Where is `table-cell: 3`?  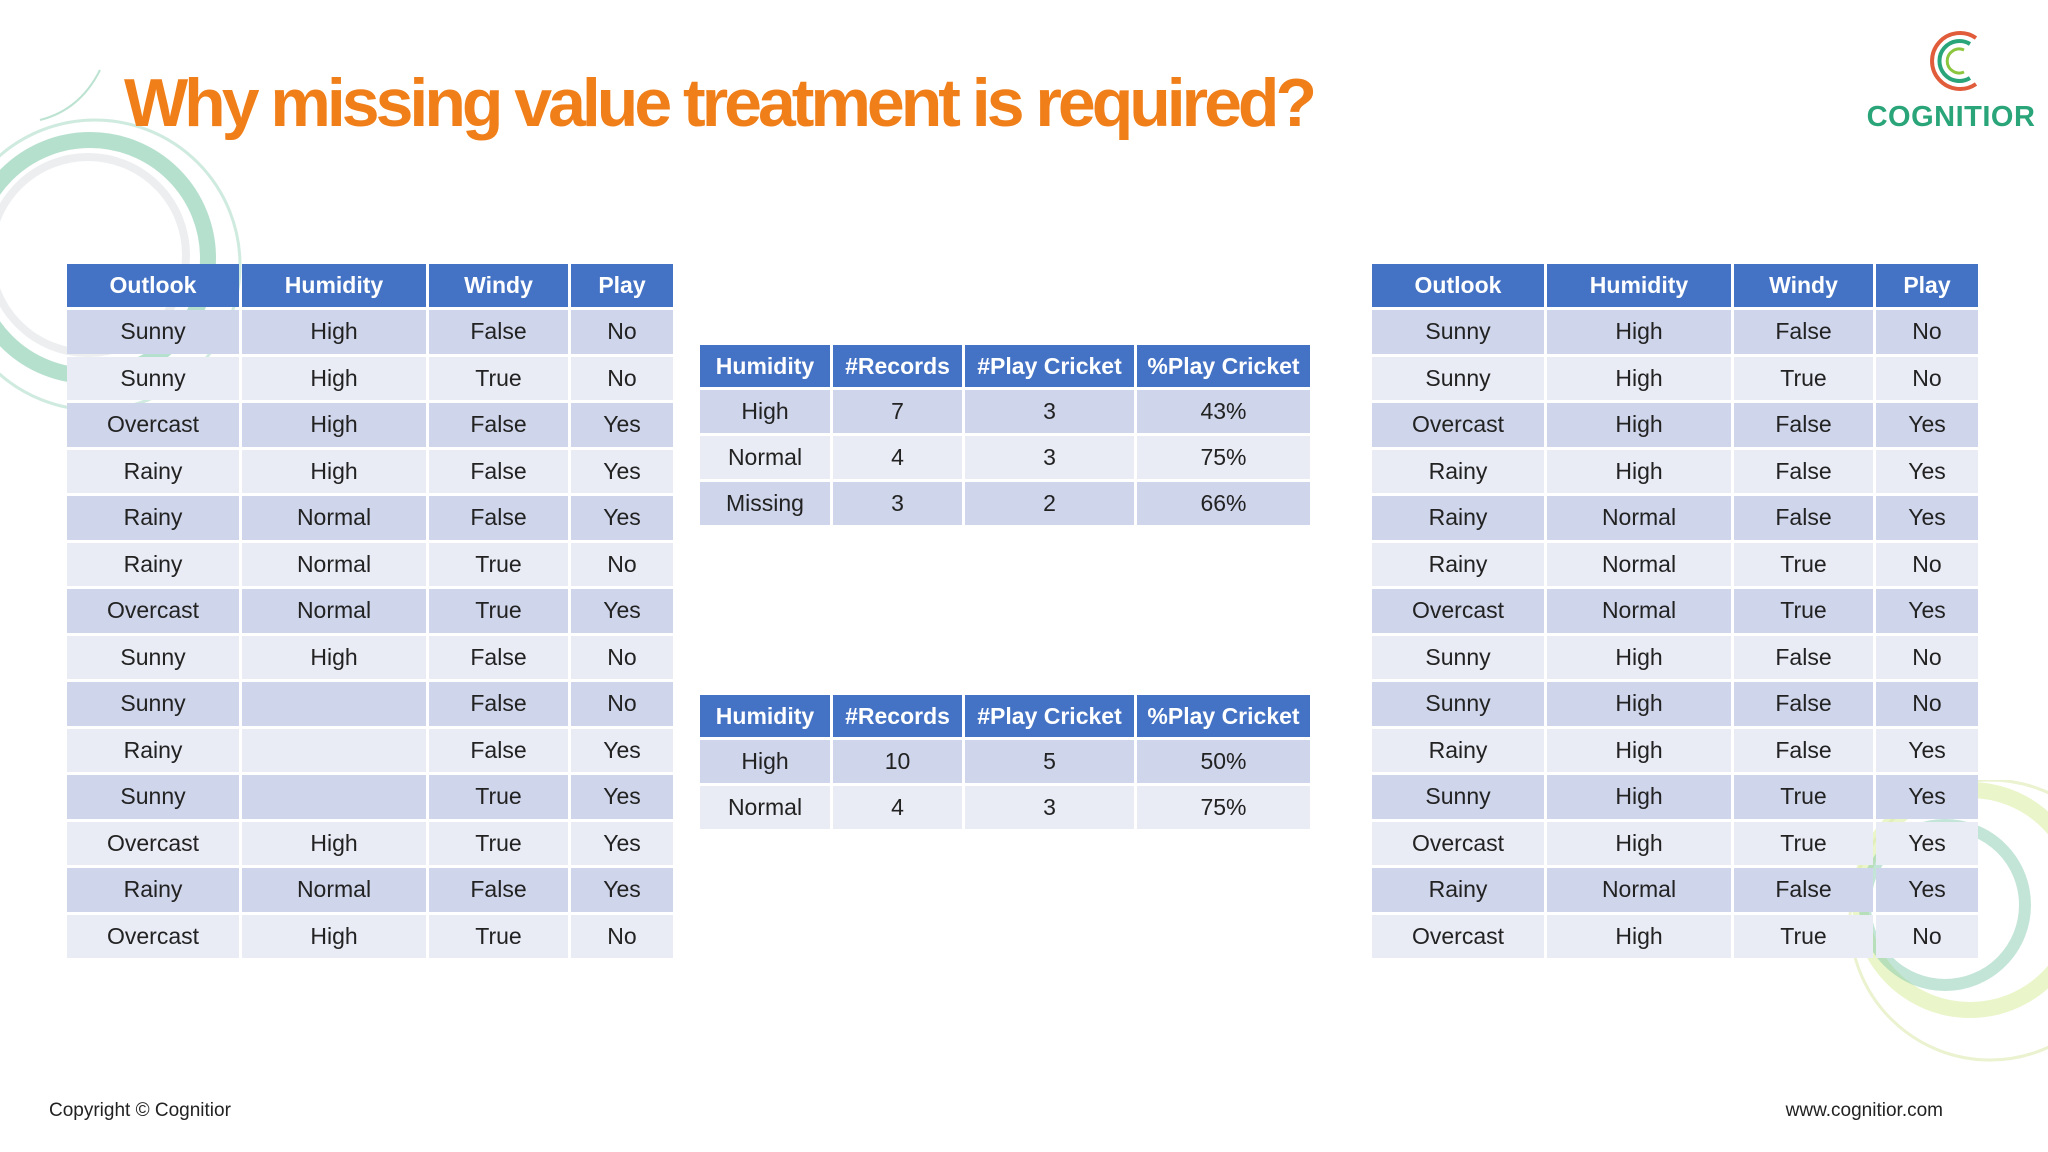 table-cell: 3 is located at coordinates (1049, 807).